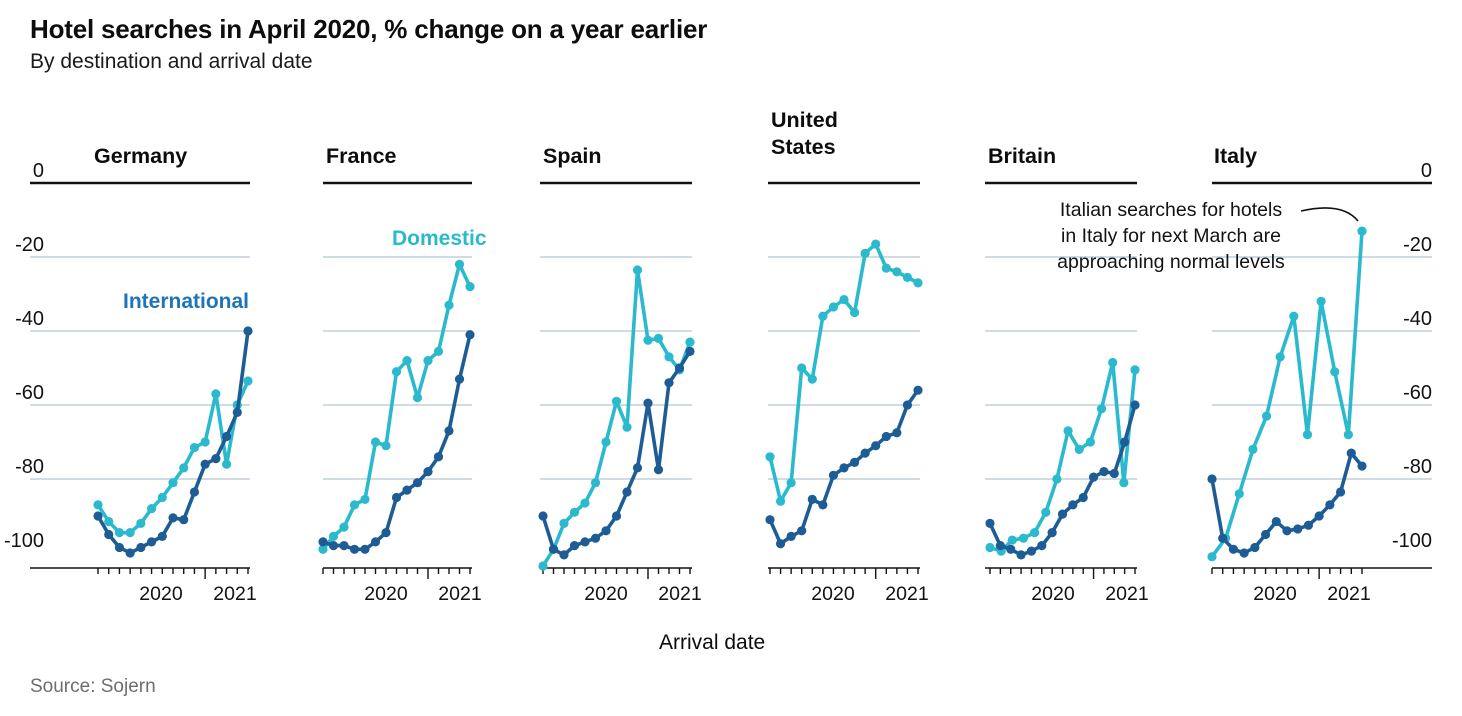 The image size is (1462, 716). I want to click on y-axis-label-left: -40, so click(29, 319).